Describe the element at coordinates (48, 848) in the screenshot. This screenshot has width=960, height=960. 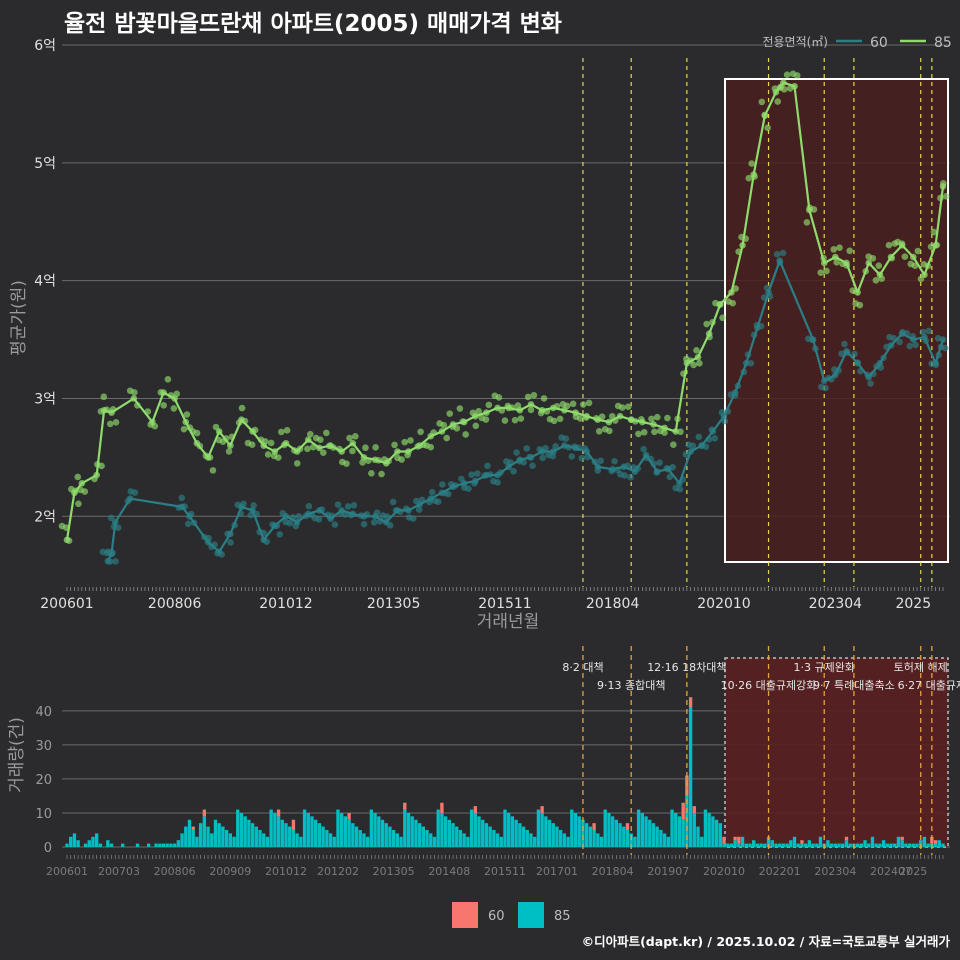
I see `volume-y-tick: 0` at that location.